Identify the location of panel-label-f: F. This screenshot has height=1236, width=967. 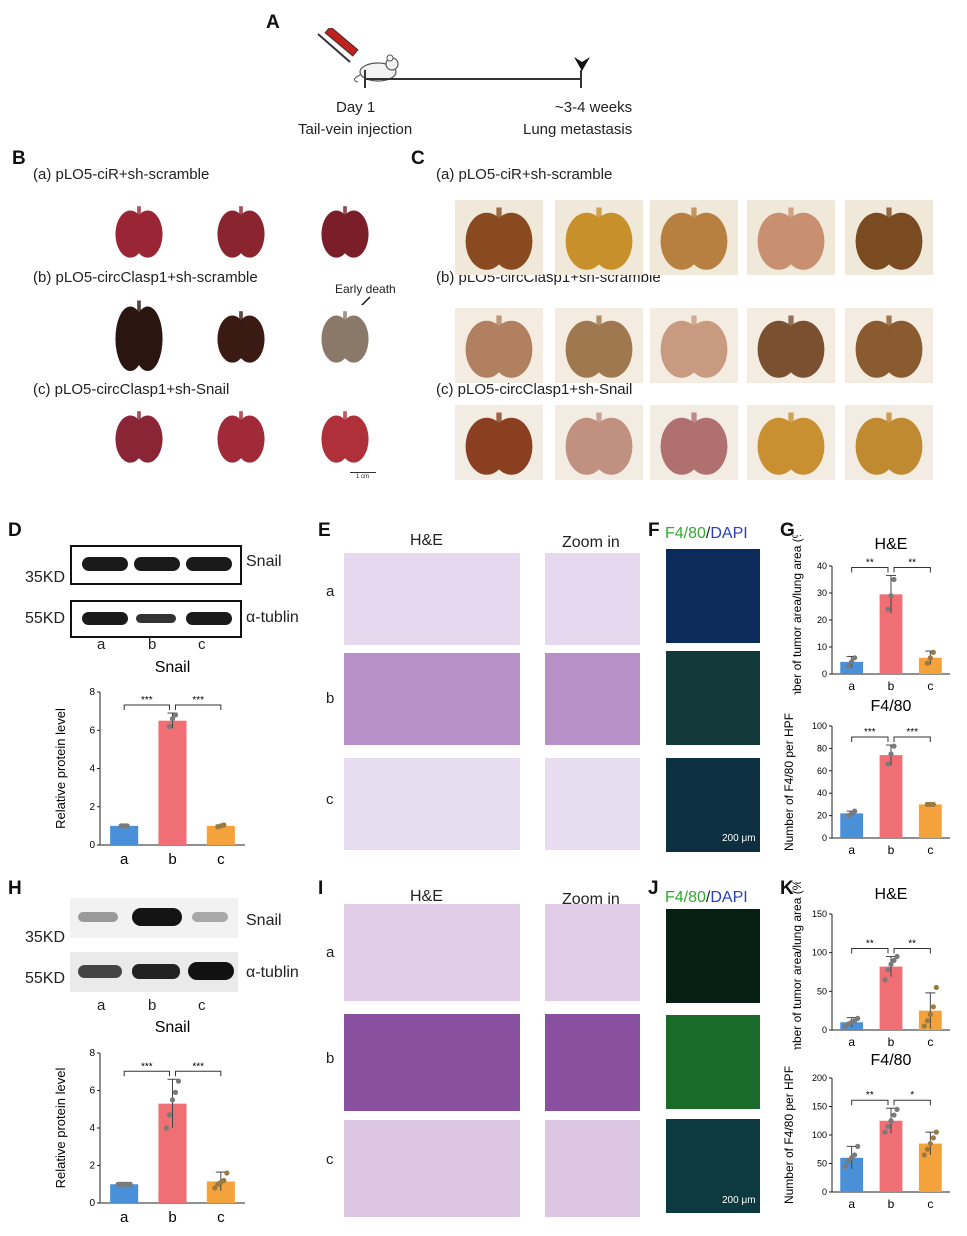
(654, 530).